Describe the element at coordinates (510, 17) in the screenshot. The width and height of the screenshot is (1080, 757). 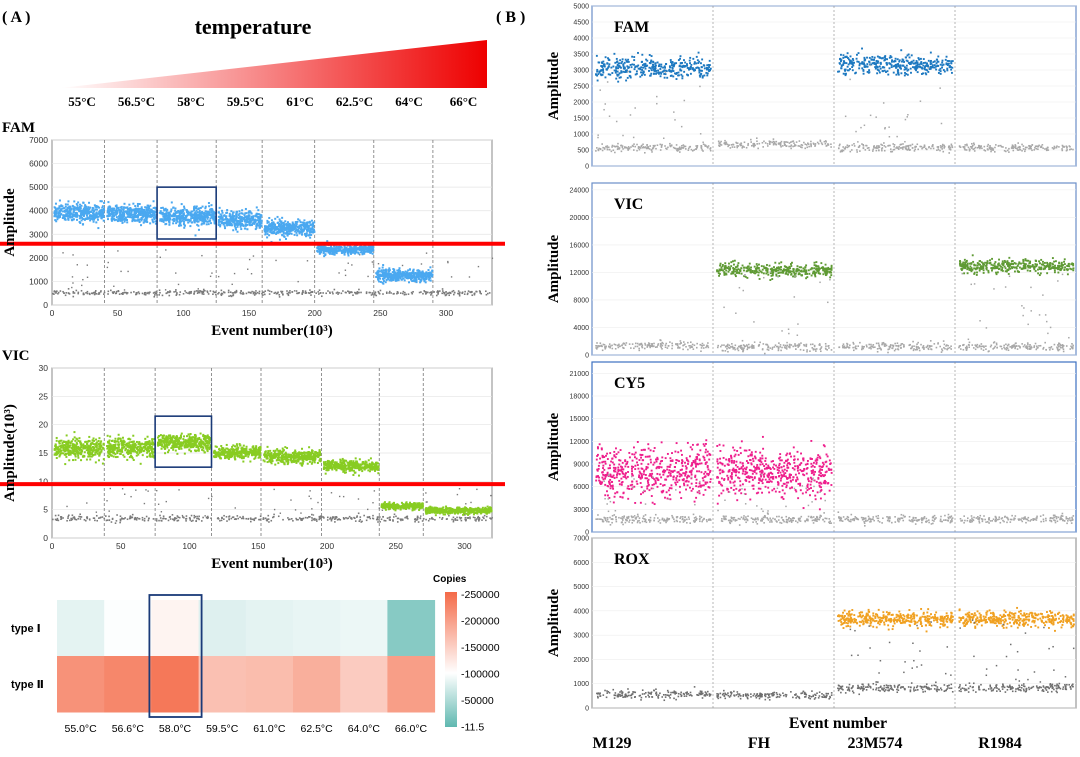
I see `panel-label-b: ( B )` at that location.